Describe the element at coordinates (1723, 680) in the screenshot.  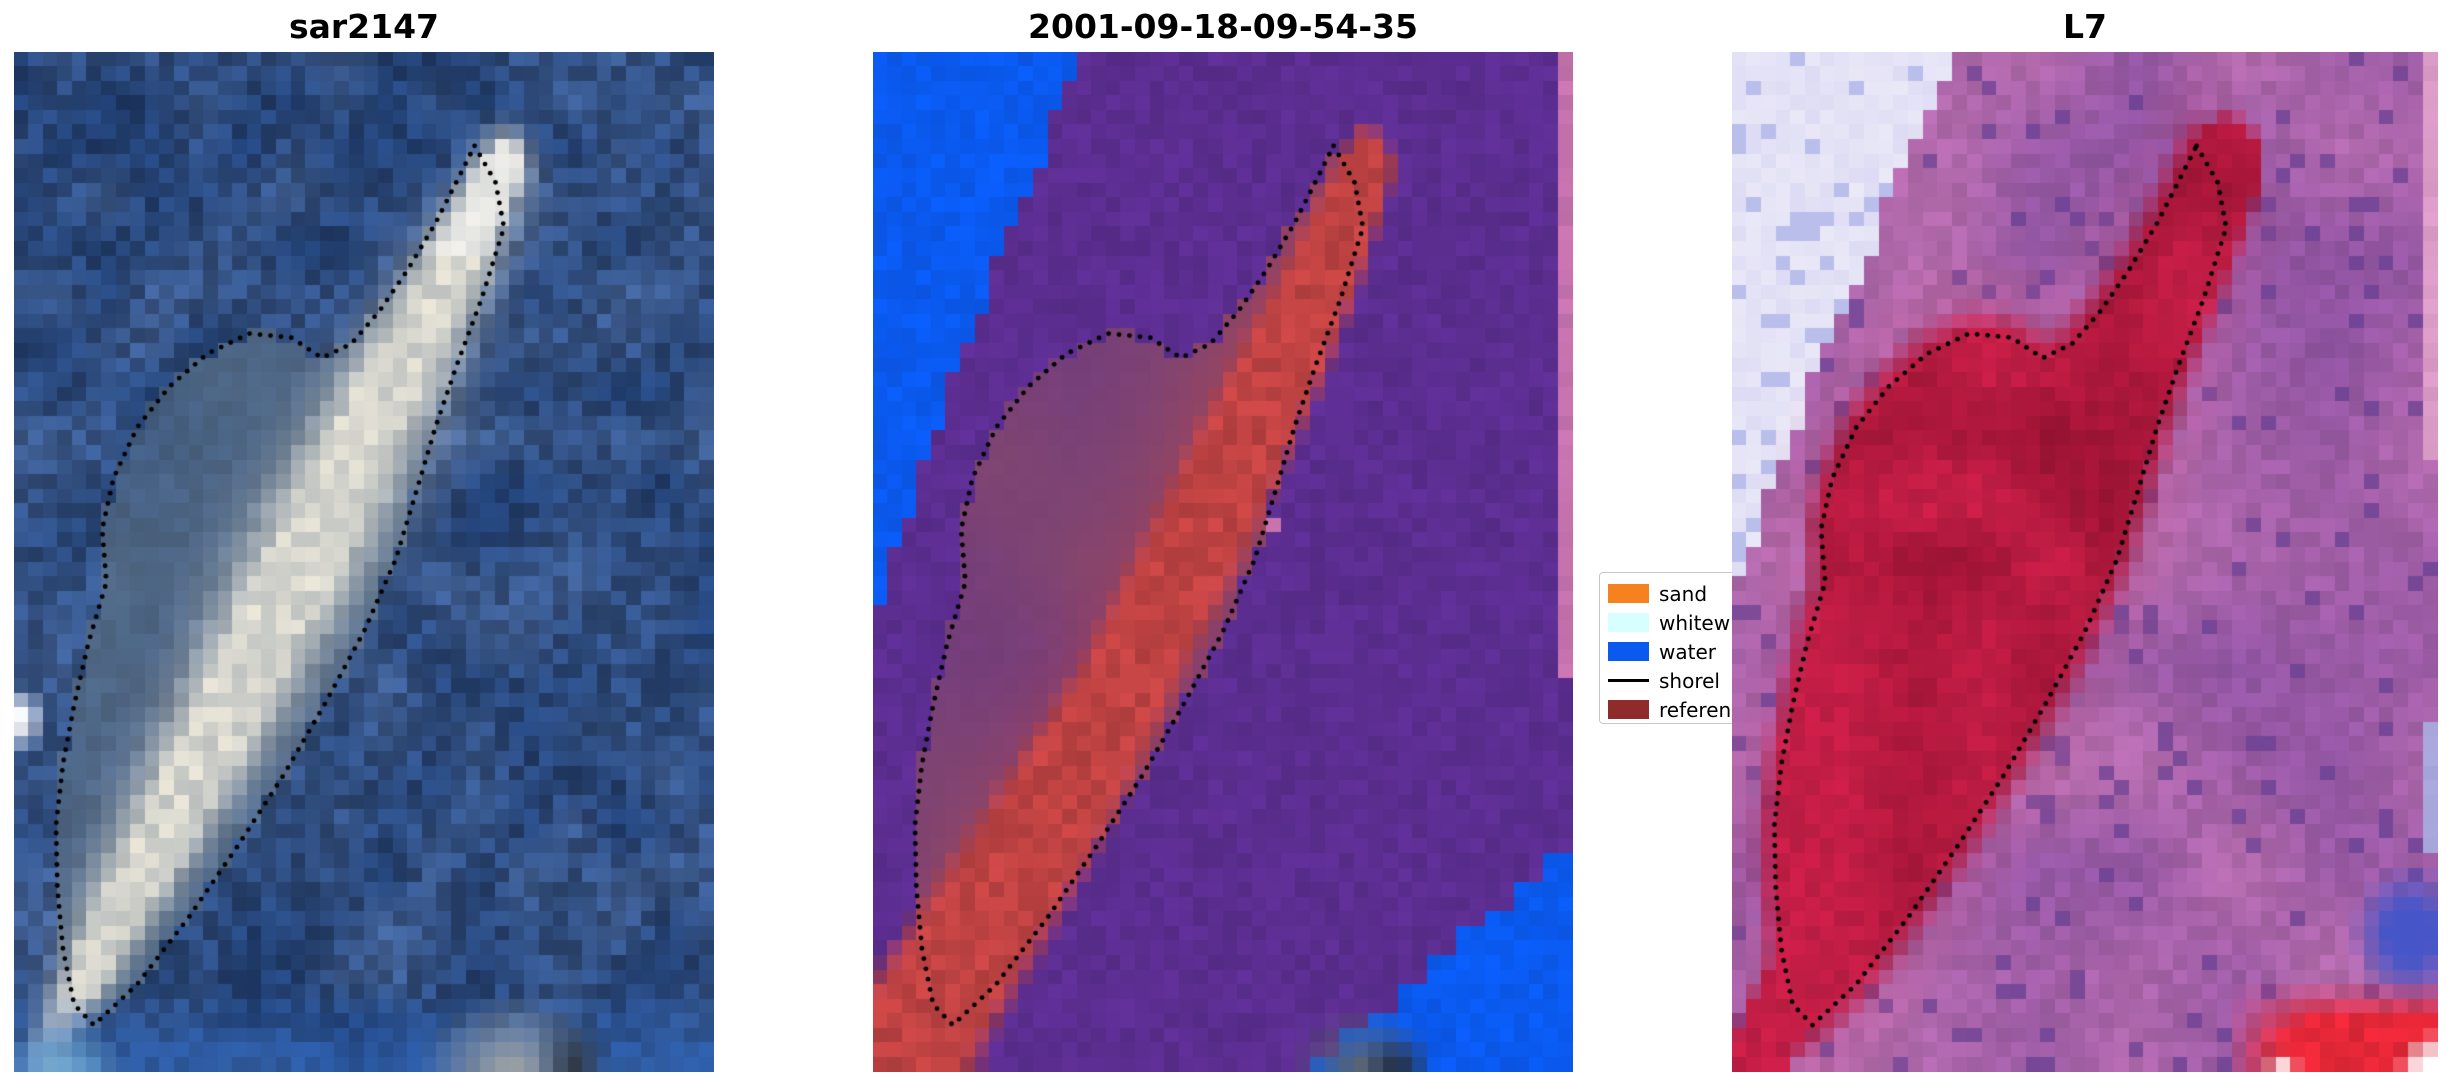
I see `legend-item-shoreline: shorel` at that location.